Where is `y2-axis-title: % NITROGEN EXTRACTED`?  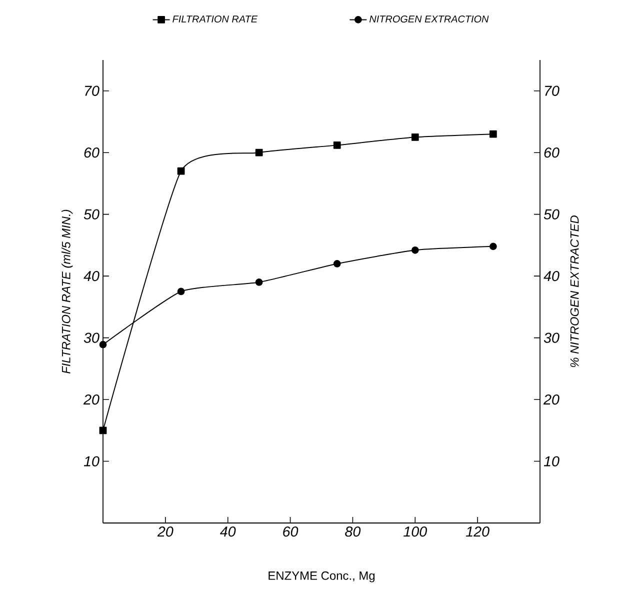 y2-axis-title: % NITROGEN EXTRACTED is located at coordinates (574, 292).